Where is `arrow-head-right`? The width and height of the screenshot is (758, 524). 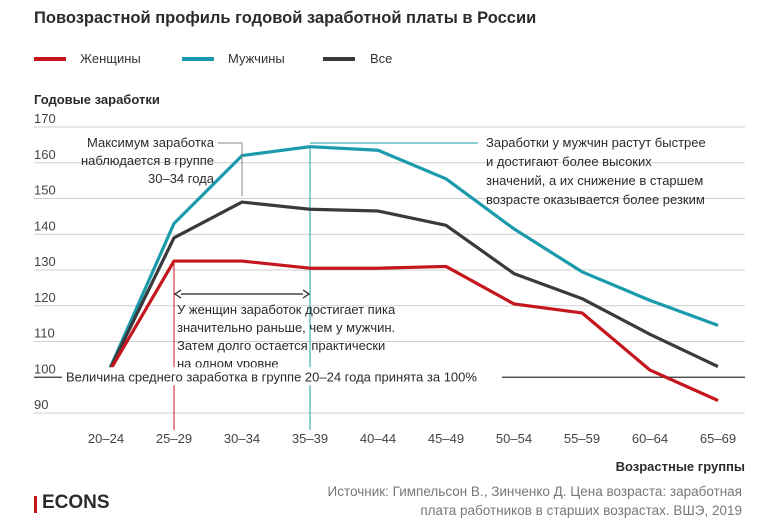 arrow-head-right is located at coordinates (306, 294).